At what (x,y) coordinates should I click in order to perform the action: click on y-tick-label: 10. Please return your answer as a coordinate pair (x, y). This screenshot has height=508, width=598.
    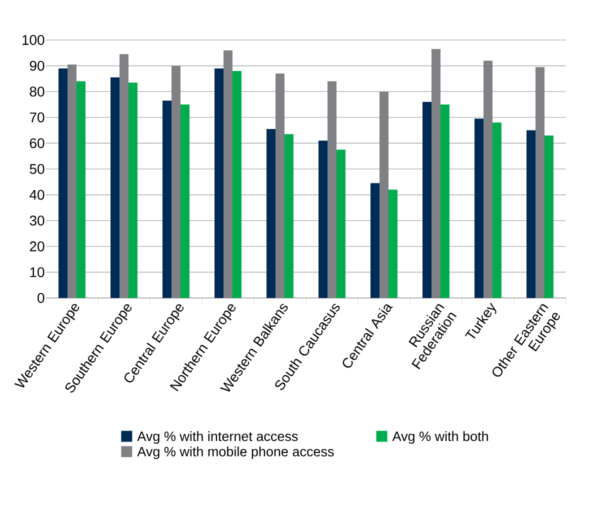
    Looking at the image, I should click on (37, 272).